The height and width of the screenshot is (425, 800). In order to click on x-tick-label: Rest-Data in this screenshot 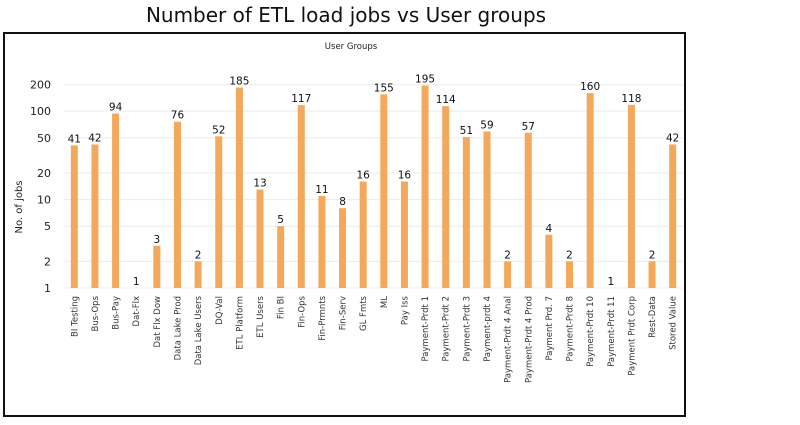, I will do `click(653, 317)`.